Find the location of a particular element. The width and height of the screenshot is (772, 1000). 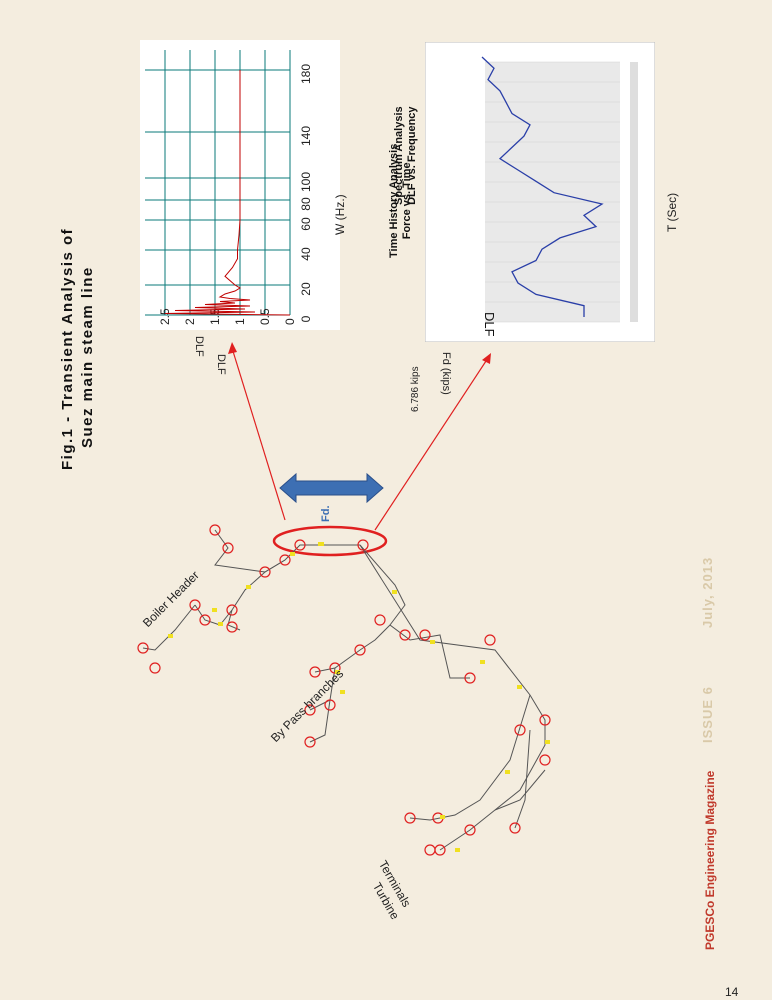

time-history-grid is located at coordinates (552, 192).